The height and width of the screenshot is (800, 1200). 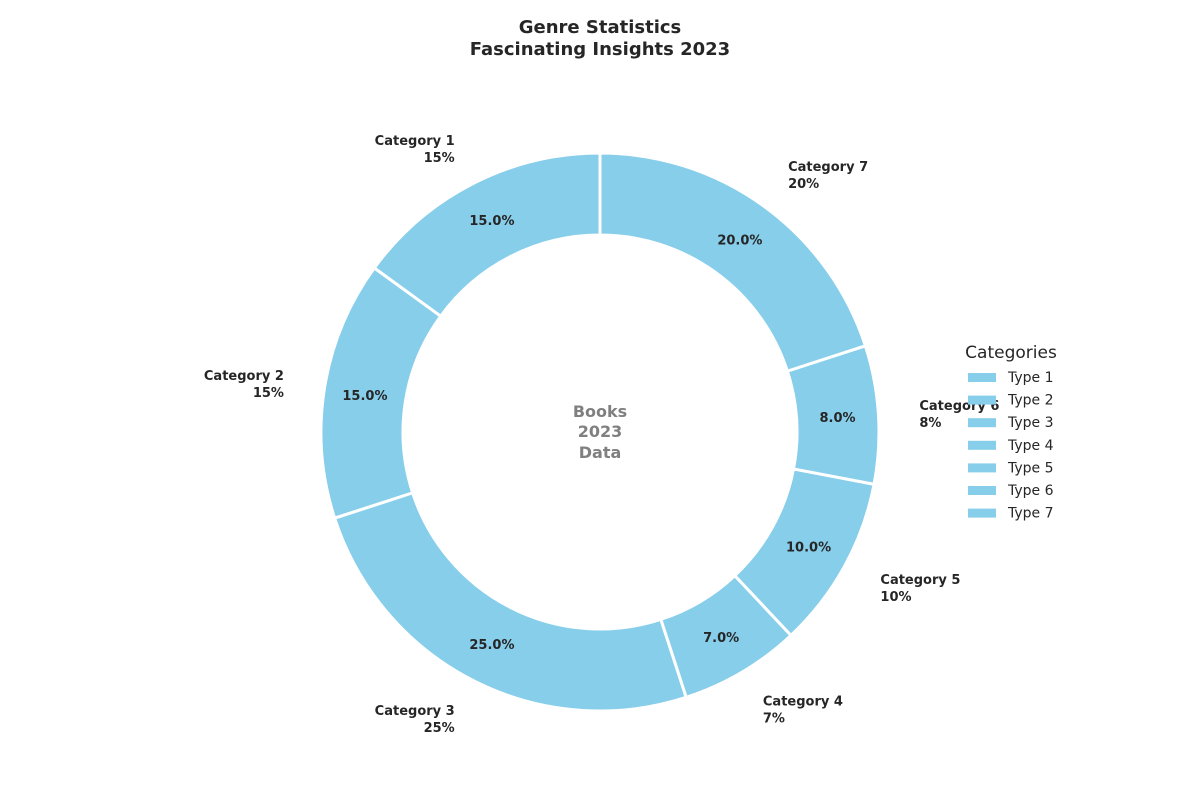 I want to click on legend-entry-3: Type 3, so click(x=1030, y=423).